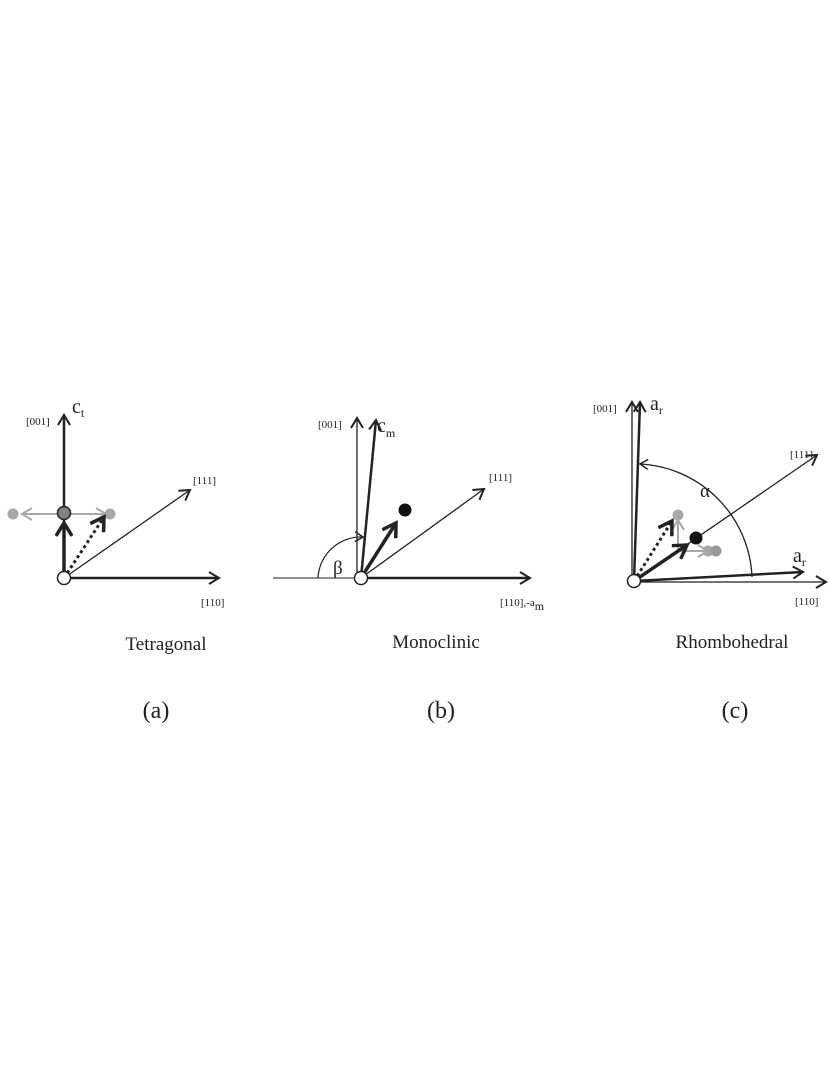  What do you see at coordinates (799, 557) in the screenshot?
I see `cell-axis-right-label: ar` at bounding box center [799, 557].